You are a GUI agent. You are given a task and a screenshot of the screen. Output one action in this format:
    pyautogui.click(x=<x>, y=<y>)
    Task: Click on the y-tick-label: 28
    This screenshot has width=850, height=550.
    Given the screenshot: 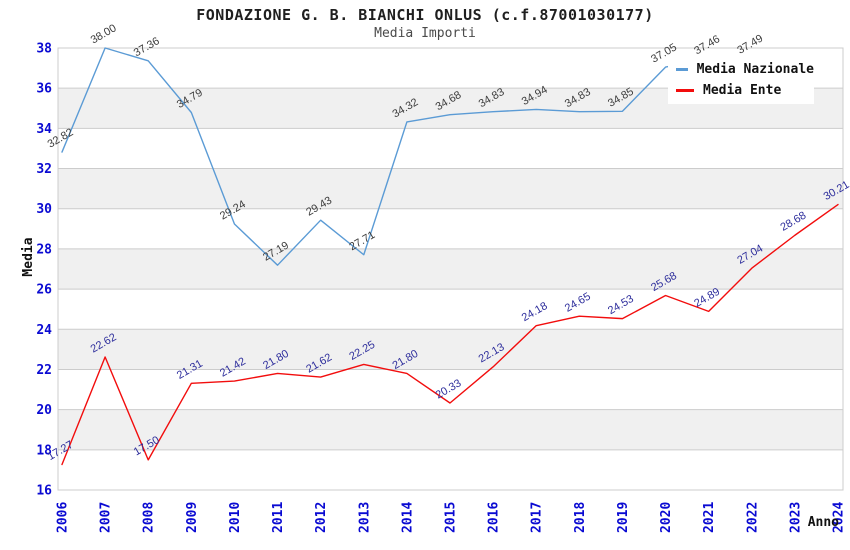 What is the action you would take?
    pyautogui.click(x=44, y=249)
    